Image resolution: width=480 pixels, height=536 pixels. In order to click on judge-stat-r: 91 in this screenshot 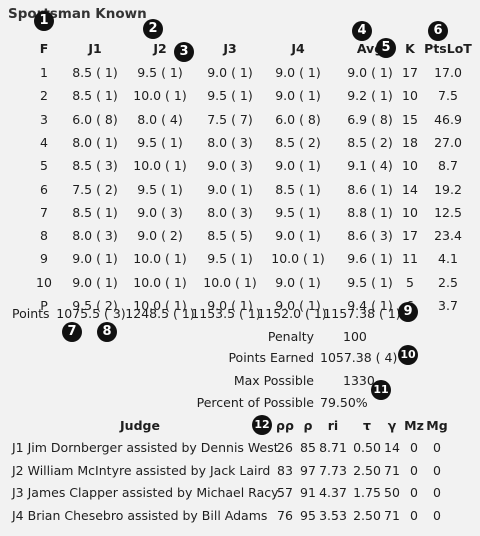, I will do `click(308, 492)`.